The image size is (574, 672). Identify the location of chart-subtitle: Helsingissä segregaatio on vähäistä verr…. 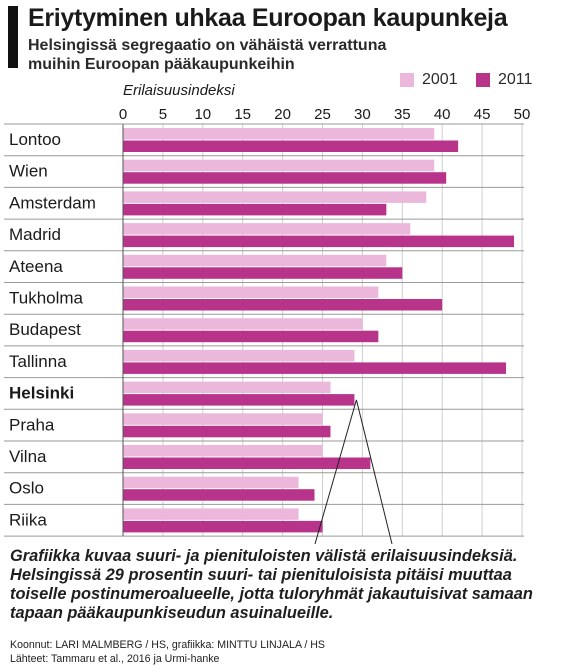
(207, 55).